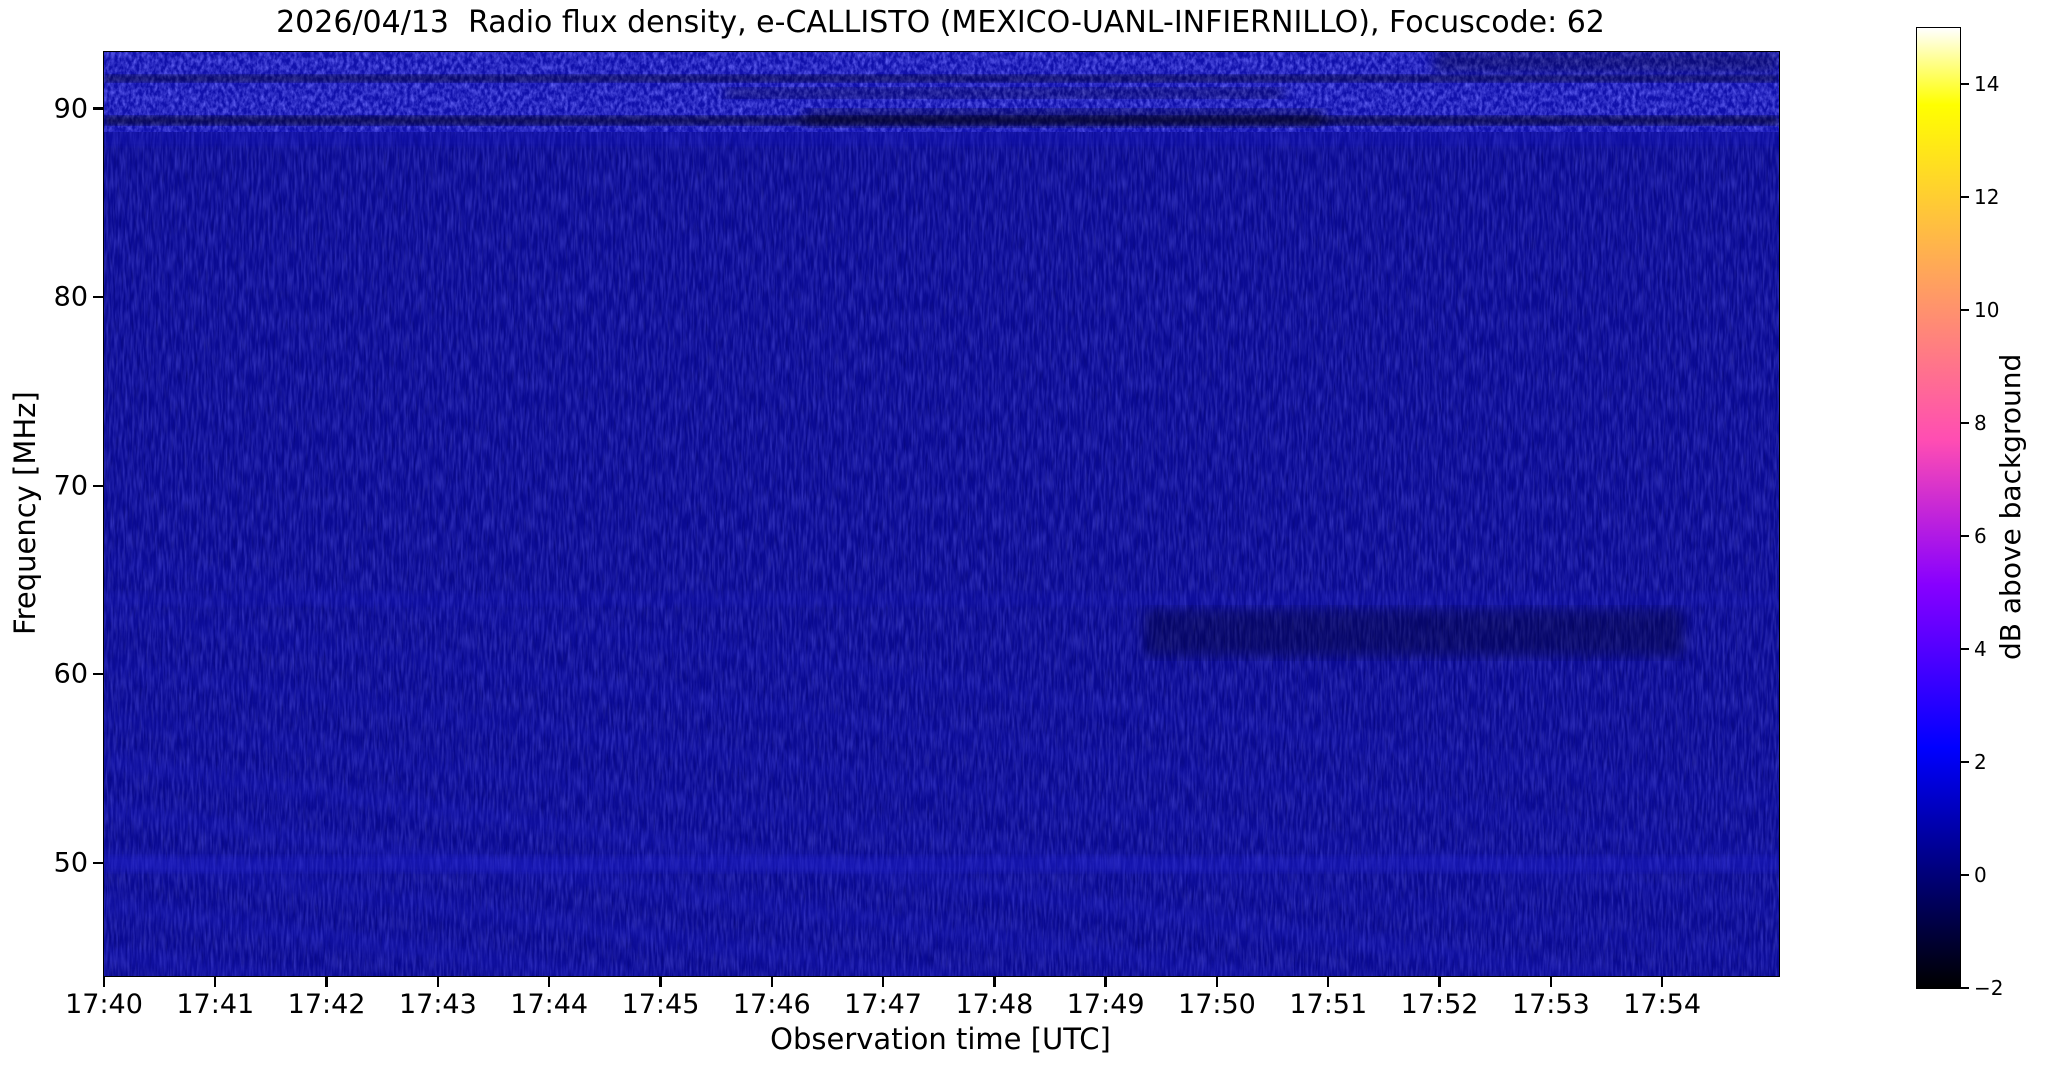  I want to click on x-axis-label: Observation time [UTC], so click(940, 1039).